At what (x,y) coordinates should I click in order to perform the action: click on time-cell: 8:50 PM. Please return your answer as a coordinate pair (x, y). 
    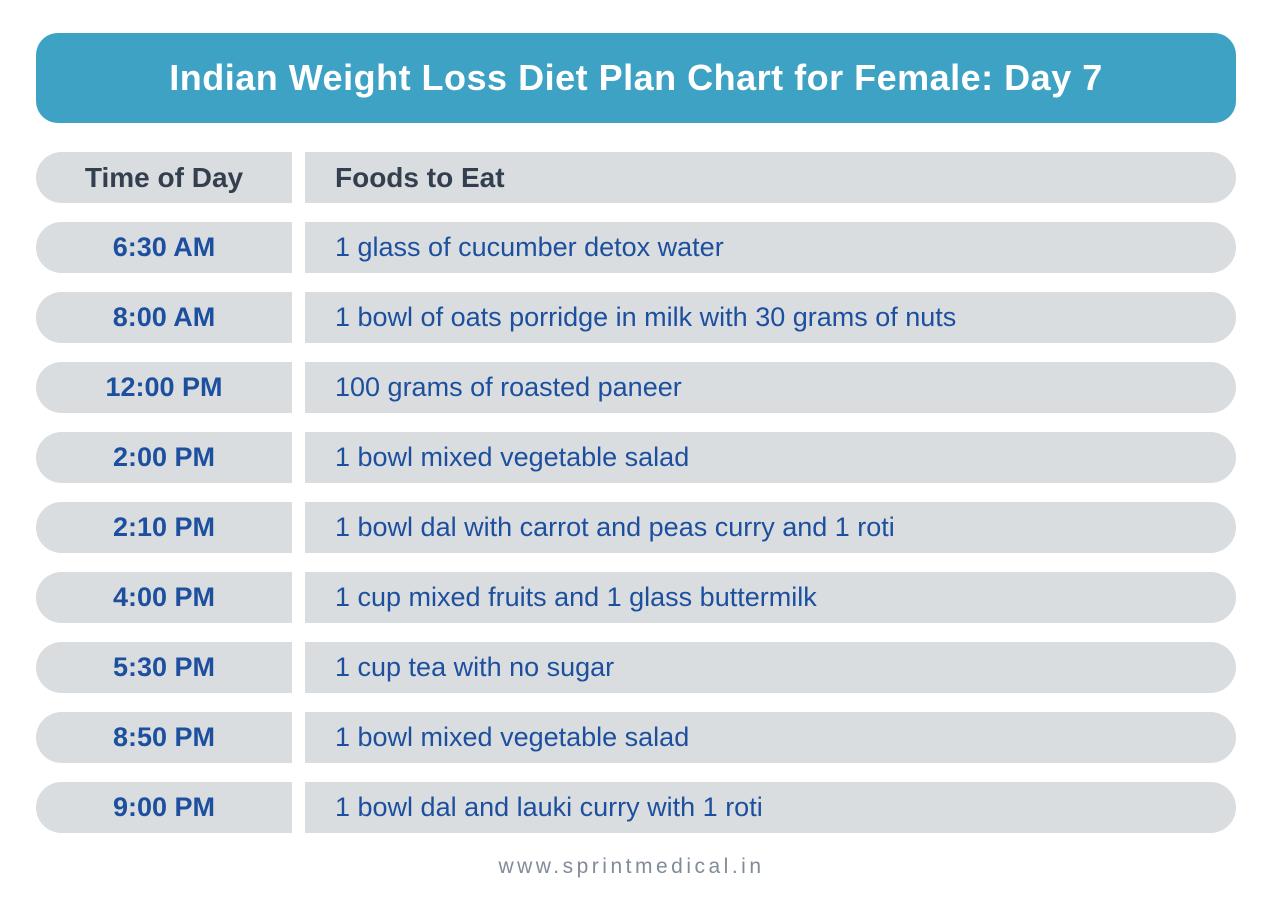
    Looking at the image, I should click on (164, 737).